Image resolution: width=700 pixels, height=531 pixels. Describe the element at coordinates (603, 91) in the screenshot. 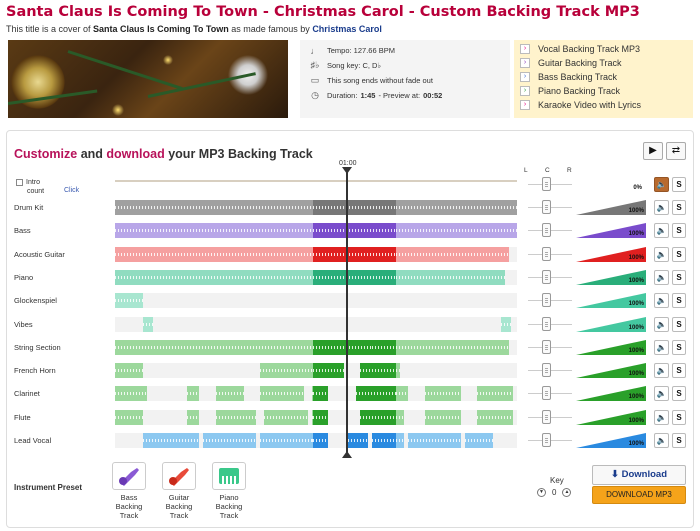

I see `related-link: › Piano Backing Track` at that location.